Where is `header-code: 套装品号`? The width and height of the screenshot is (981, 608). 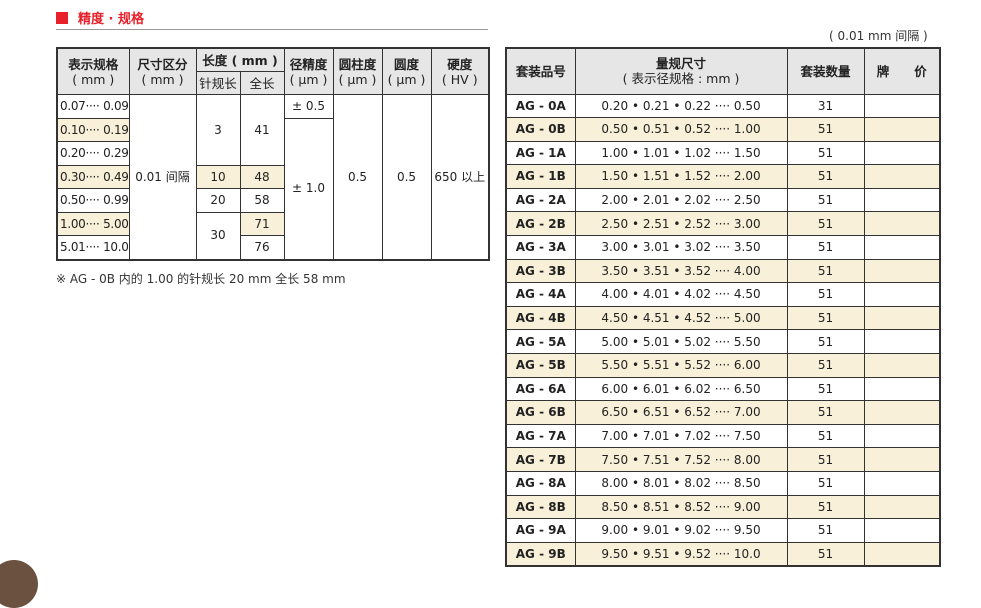 header-code: 套装品号 is located at coordinates (540, 71).